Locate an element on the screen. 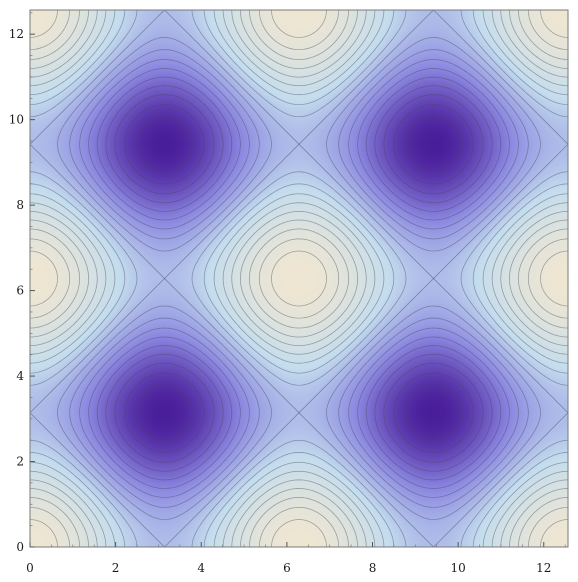 This screenshot has height=582, width=578. x-tick-label-2: 4 is located at coordinates (201, 568).